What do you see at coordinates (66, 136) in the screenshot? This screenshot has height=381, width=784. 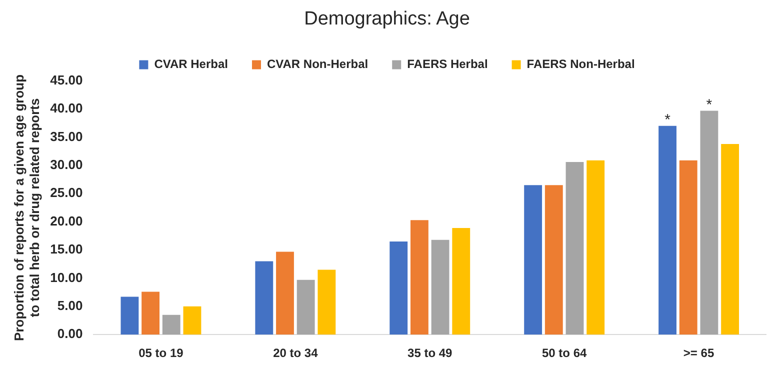 I see `y-tick-label: 35.00` at bounding box center [66, 136].